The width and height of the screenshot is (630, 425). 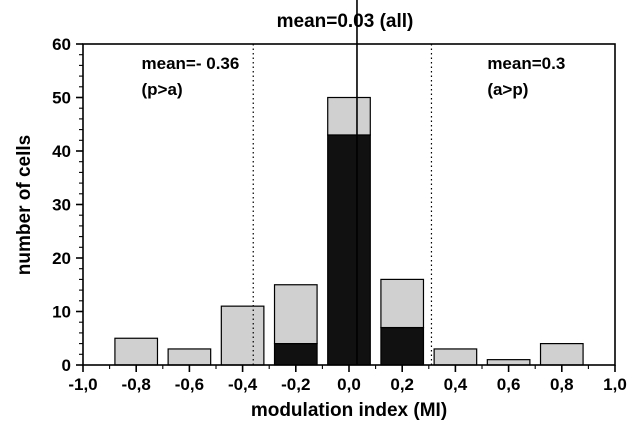 What do you see at coordinates (345, 21) in the screenshot?
I see `chart-title: mean=0.03 (all)` at bounding box center [345, 21].